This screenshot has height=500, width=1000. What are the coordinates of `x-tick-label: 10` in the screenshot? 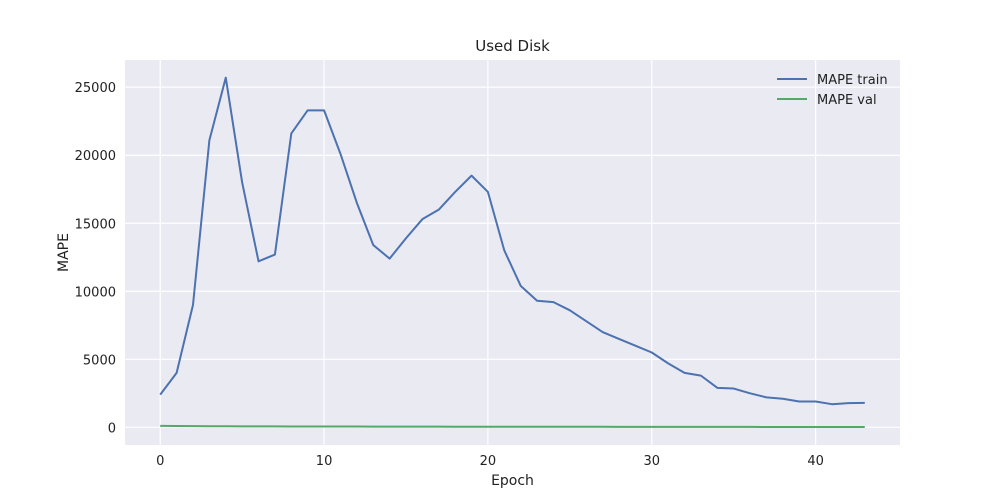 It's located at (324, 461).